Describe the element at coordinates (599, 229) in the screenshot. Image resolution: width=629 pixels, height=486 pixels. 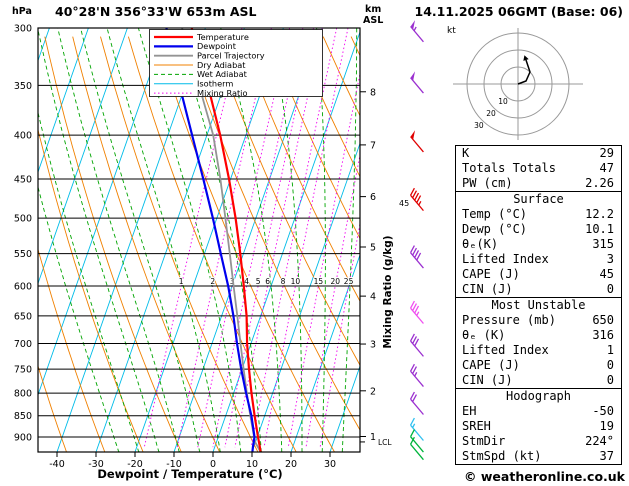
I see `row-value: 10.1` at that location.